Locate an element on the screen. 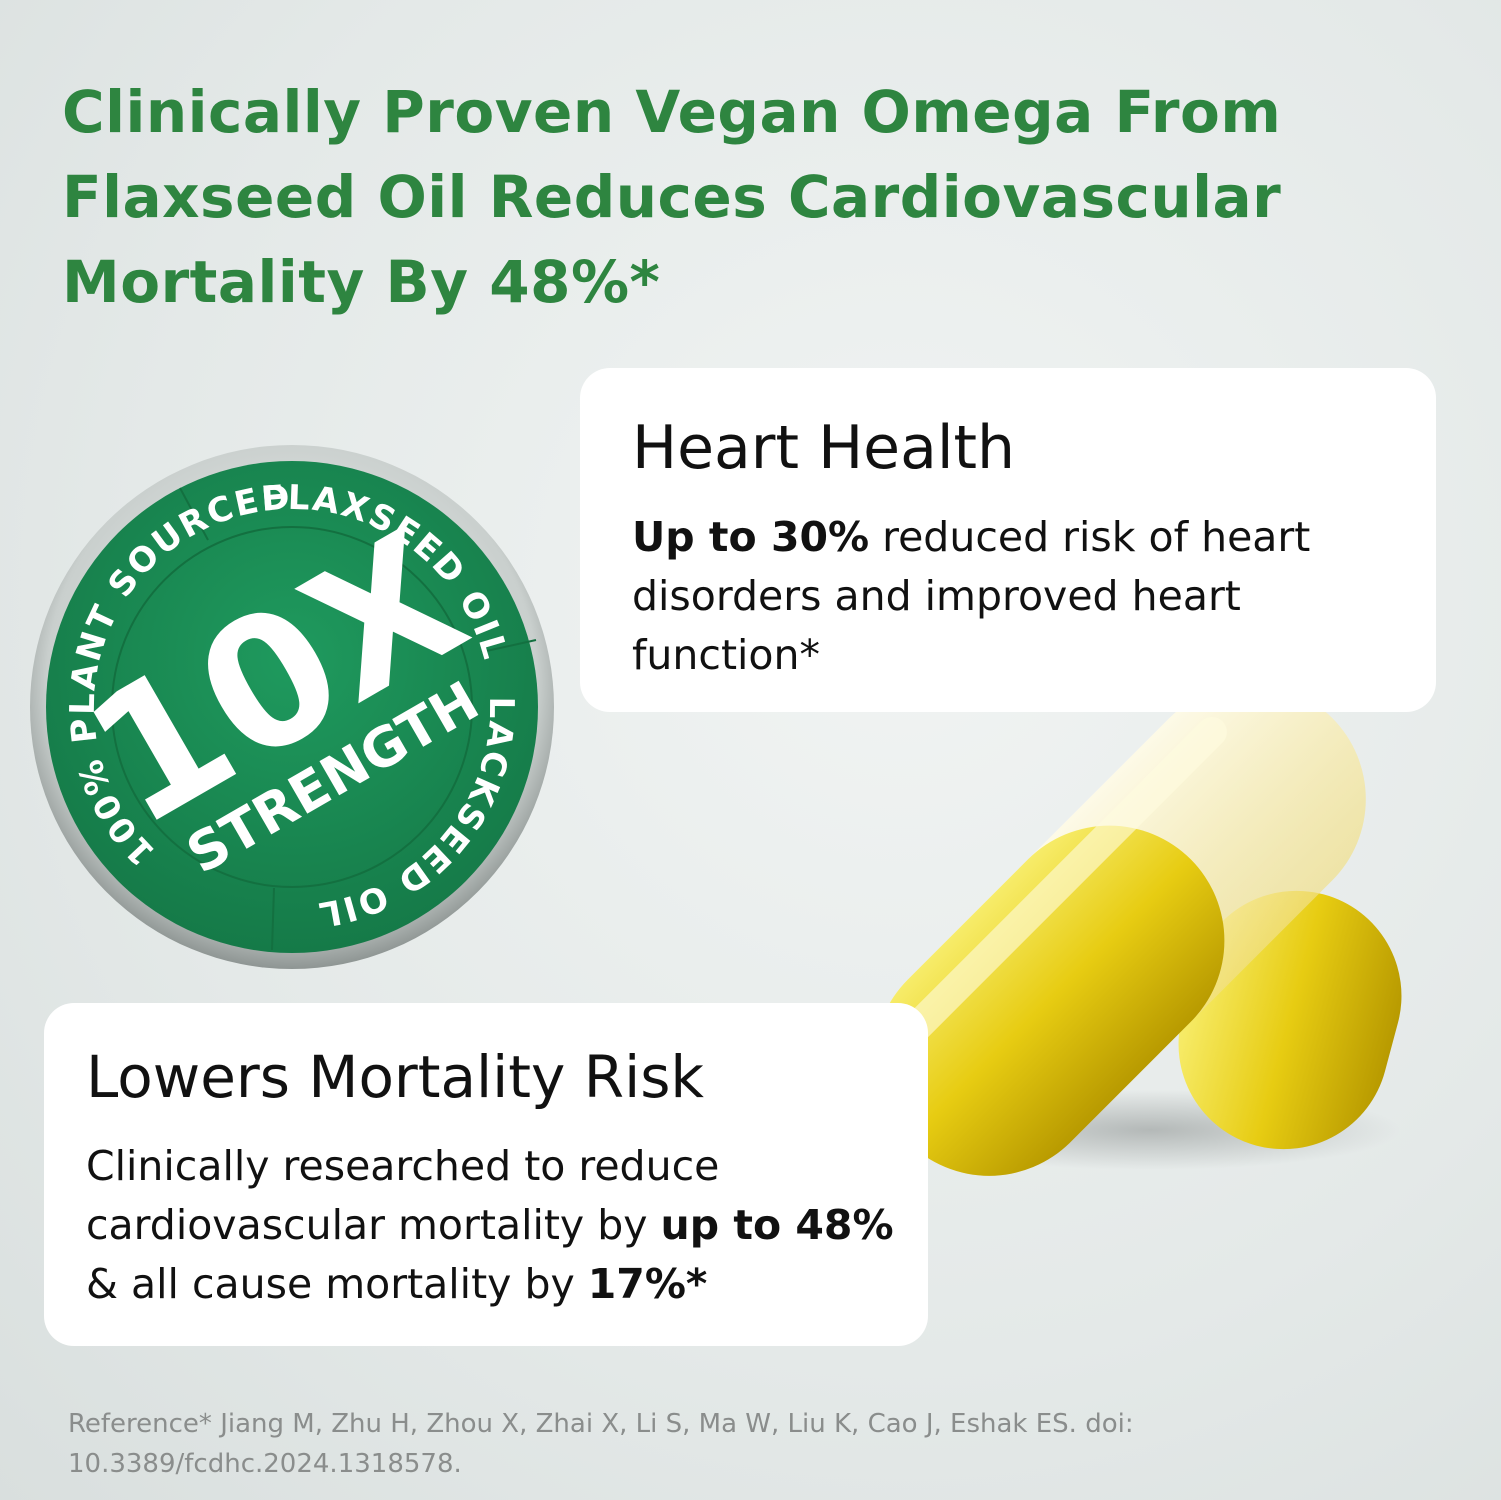  capsule-highlight is located at coordinates (1052, 891).